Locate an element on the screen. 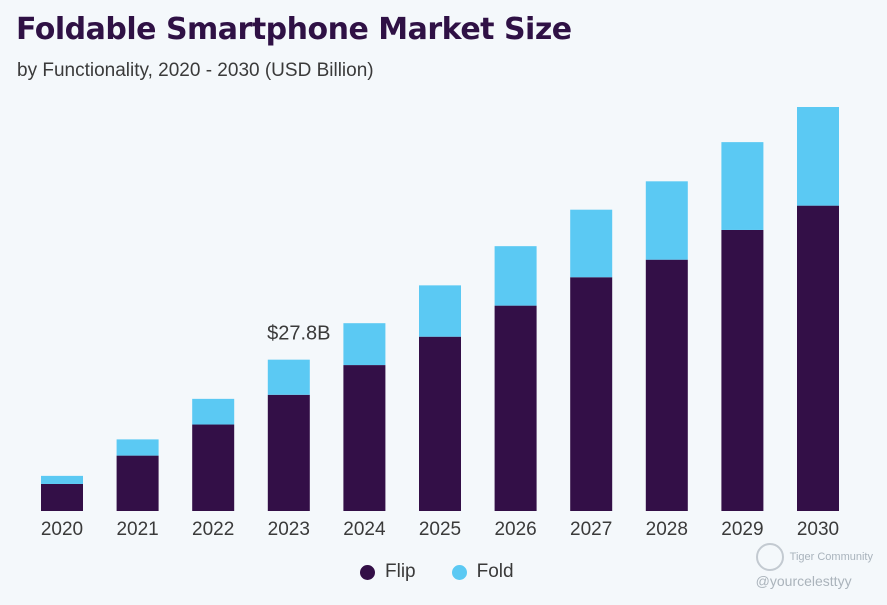  legend-item-fold: Fold is located at coordinates (482, 572).